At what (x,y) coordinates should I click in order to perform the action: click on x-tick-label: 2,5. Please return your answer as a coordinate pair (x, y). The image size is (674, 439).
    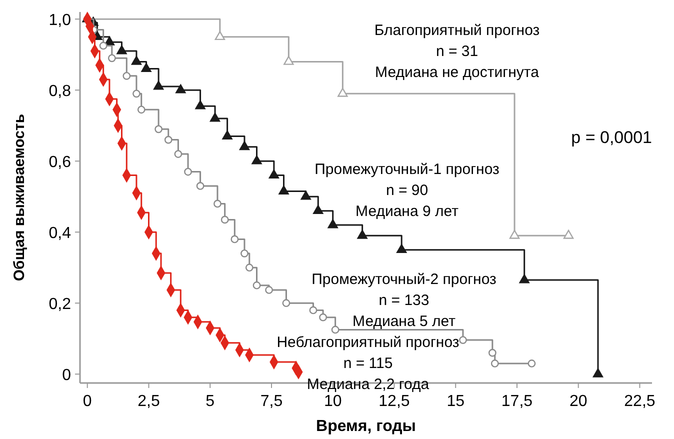
    Looking at the image, I should click on (149, 401).